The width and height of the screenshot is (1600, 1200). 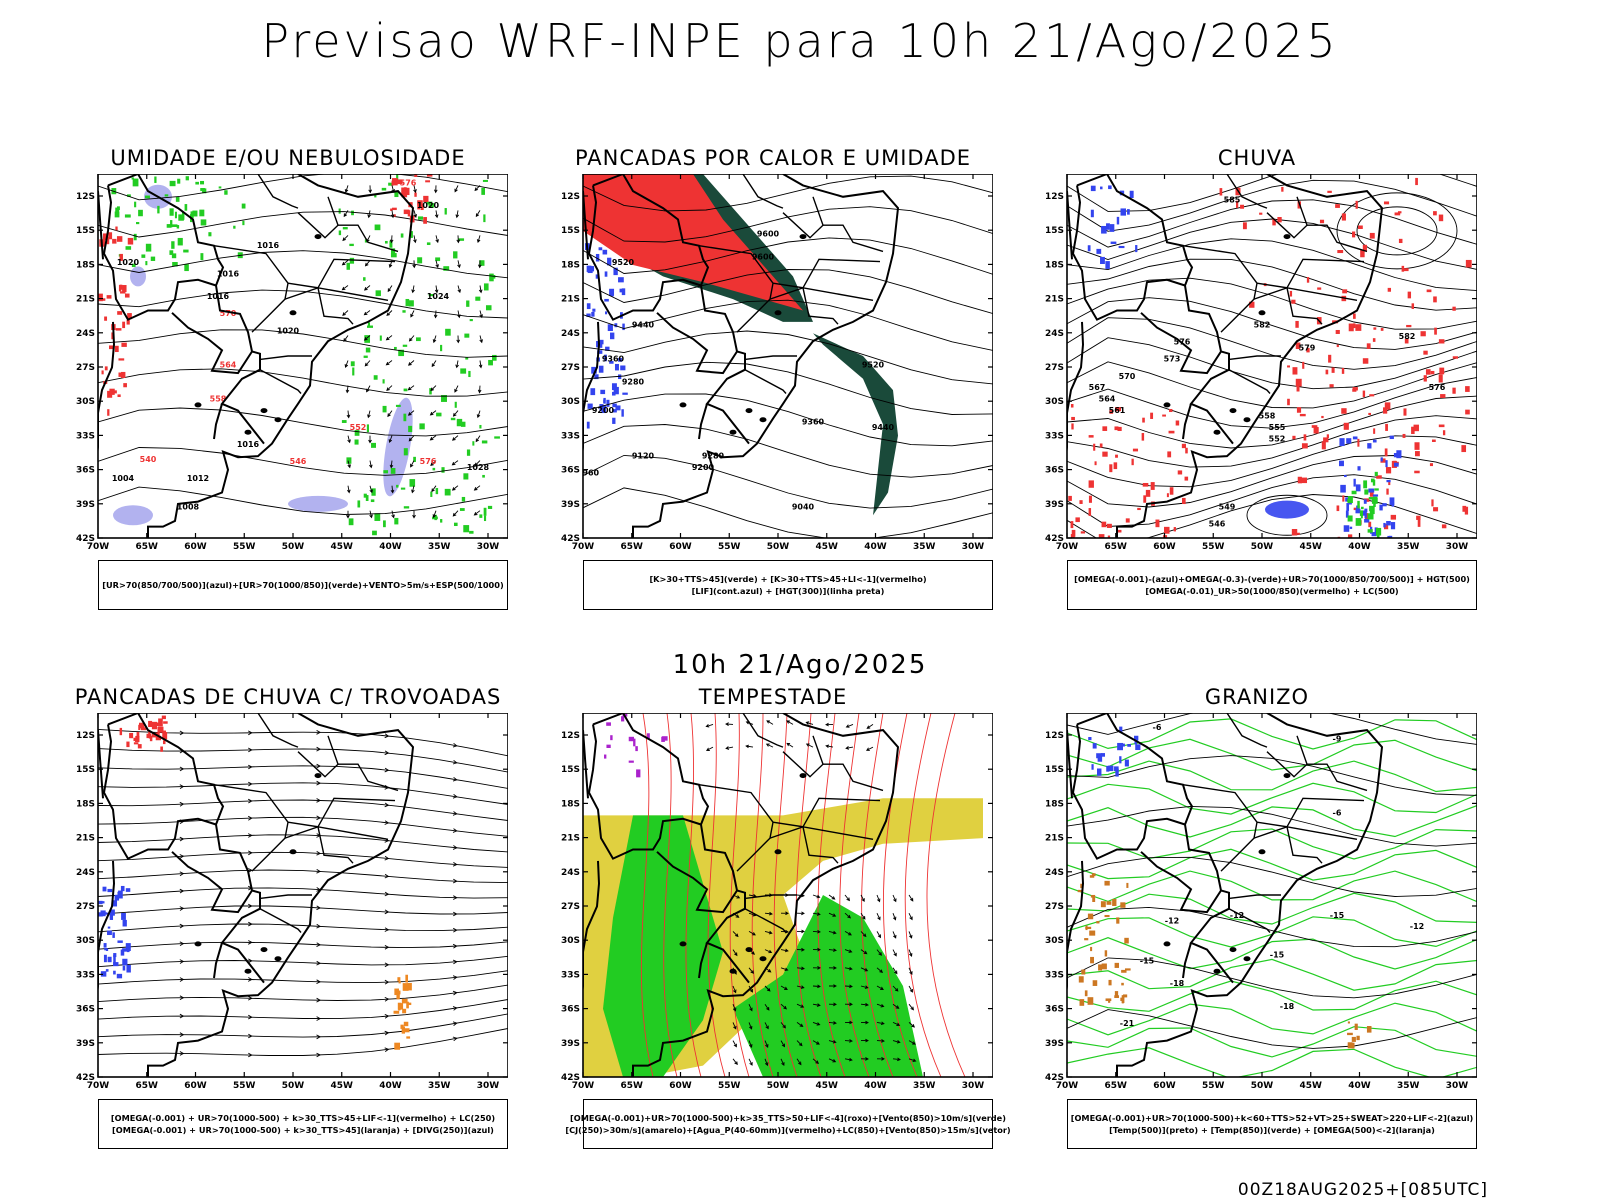 What do you see at coordinates (1277, 438) in the screenshot?
I see `contour-label: 552` at bounding box center [1277, 438].